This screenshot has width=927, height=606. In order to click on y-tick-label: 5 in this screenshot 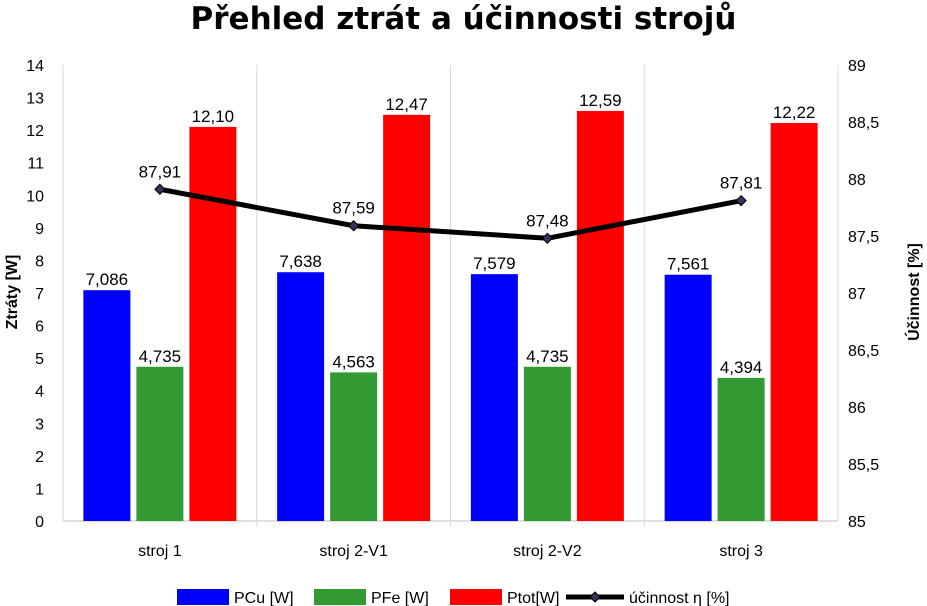, I will do `click(39, 359)`.